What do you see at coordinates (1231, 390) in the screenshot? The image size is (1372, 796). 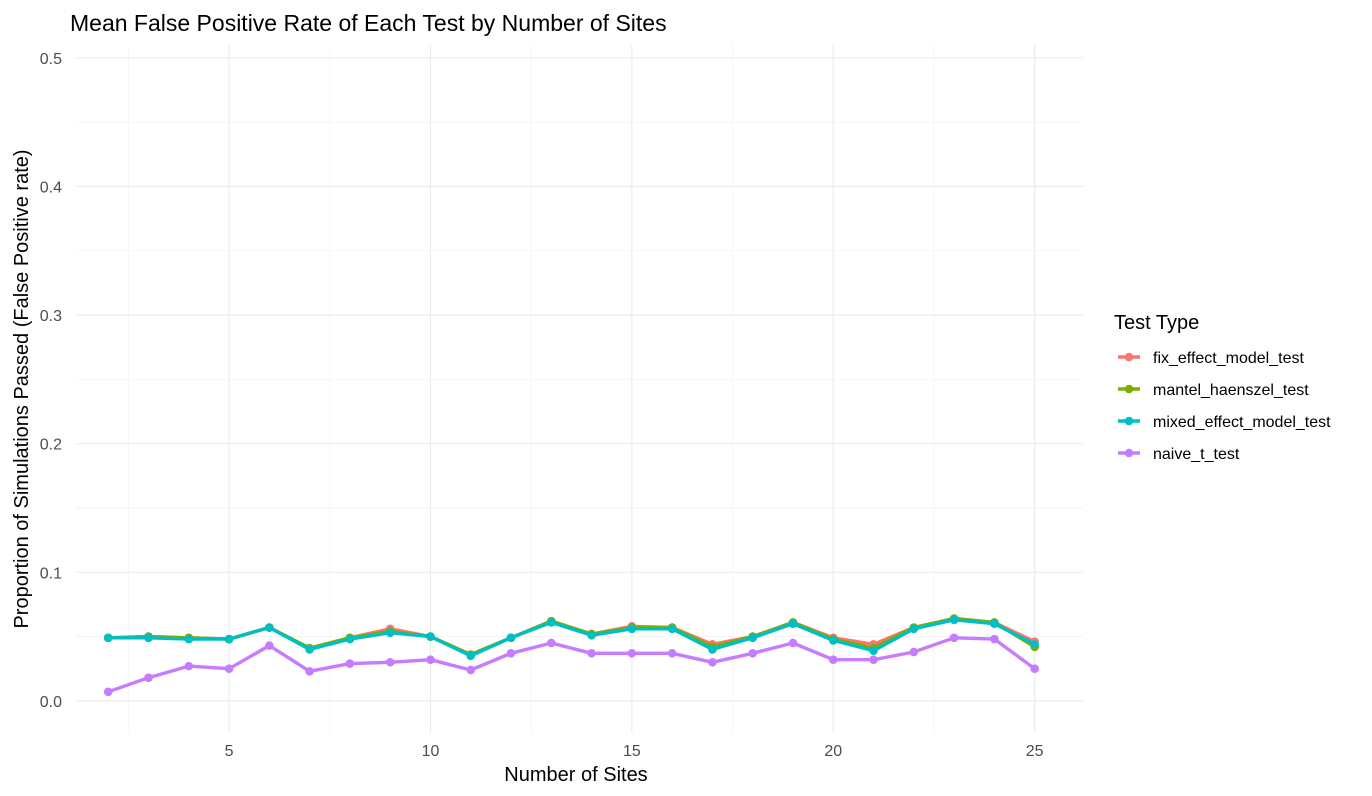 I see `legend-label: mantel_haenszel_test` at bounding box center [1231, 390].